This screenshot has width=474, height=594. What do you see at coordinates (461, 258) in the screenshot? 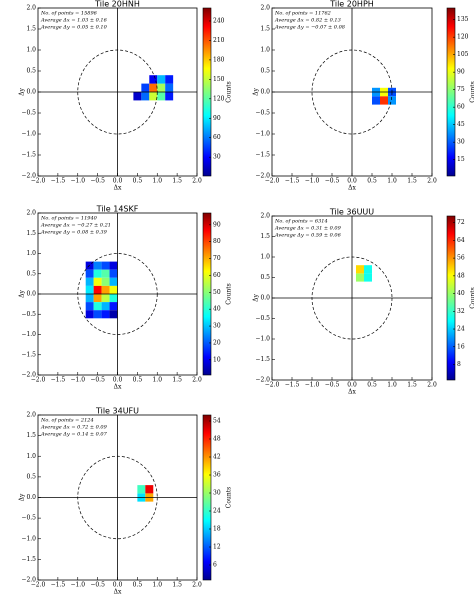
I see `colorbar-tick-label: 56` at bounding box center [461, 258].